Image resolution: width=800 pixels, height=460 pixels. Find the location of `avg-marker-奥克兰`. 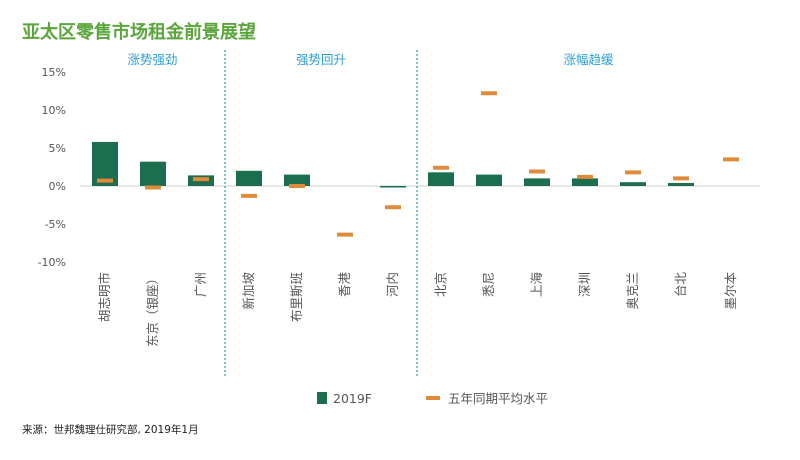

avg-marker-奥克兰 is located at coordinates (633, 172).